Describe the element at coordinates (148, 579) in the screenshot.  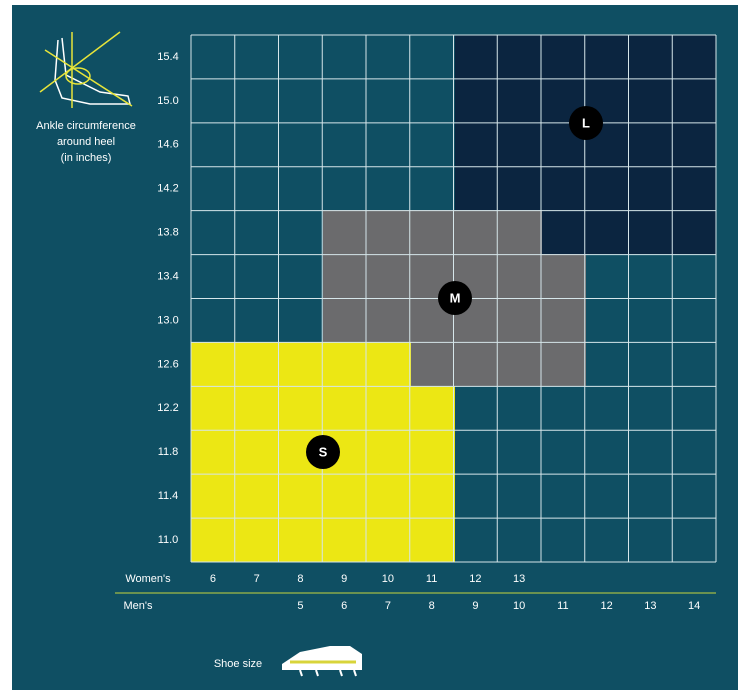
I see `row-label: Women's` at that location.